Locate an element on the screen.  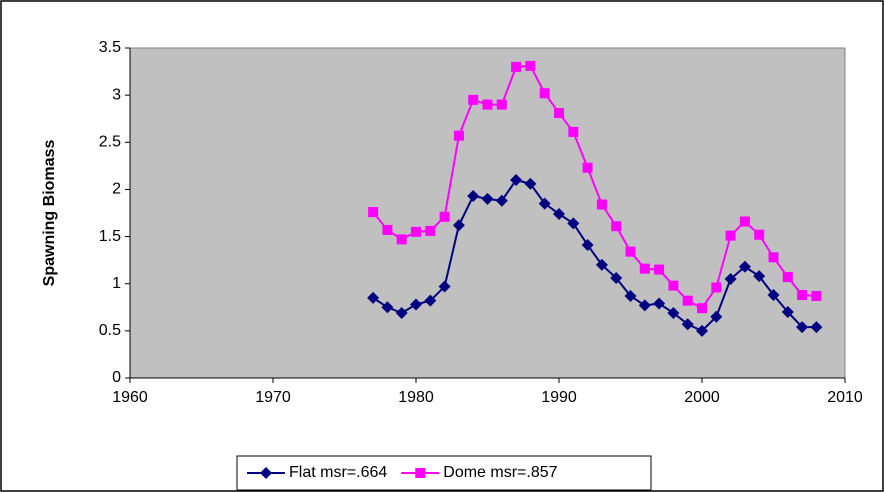
legend: Flat msr=.664 Dome msr=.857 is located at coordinates (444, 473).